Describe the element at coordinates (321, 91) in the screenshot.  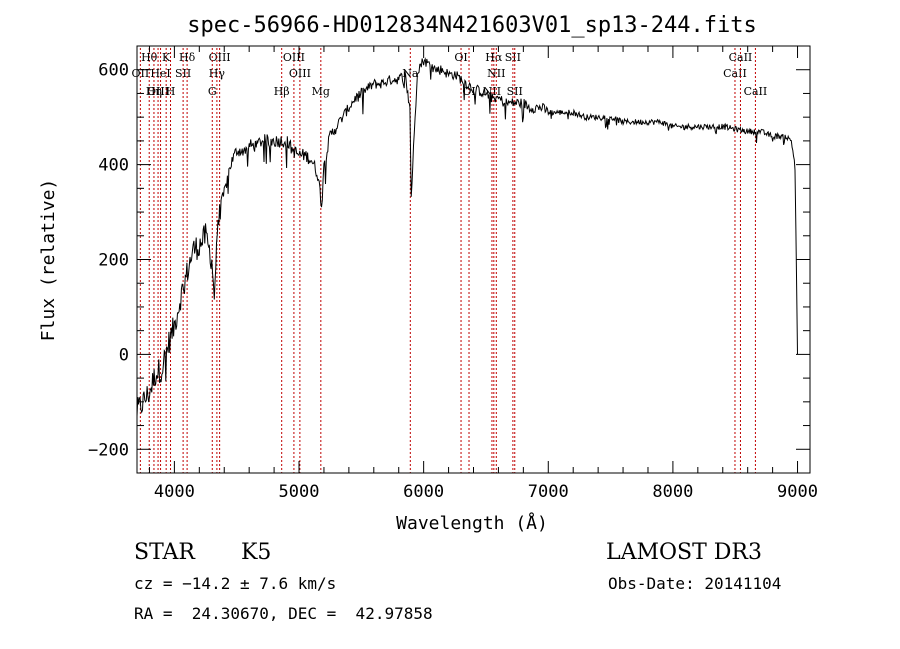
I see `spectral-line-label: Mg` at that location.